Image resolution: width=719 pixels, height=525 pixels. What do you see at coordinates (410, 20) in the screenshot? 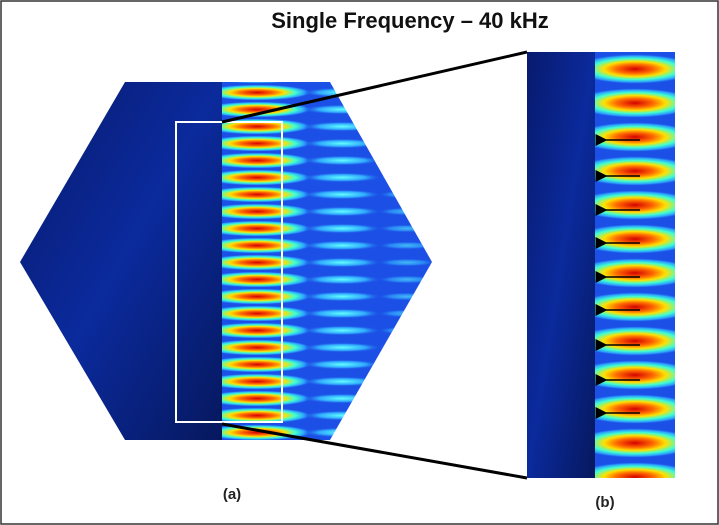
I see `title: Single Frequency – 40 kHz` at bounding box center [410, 20].